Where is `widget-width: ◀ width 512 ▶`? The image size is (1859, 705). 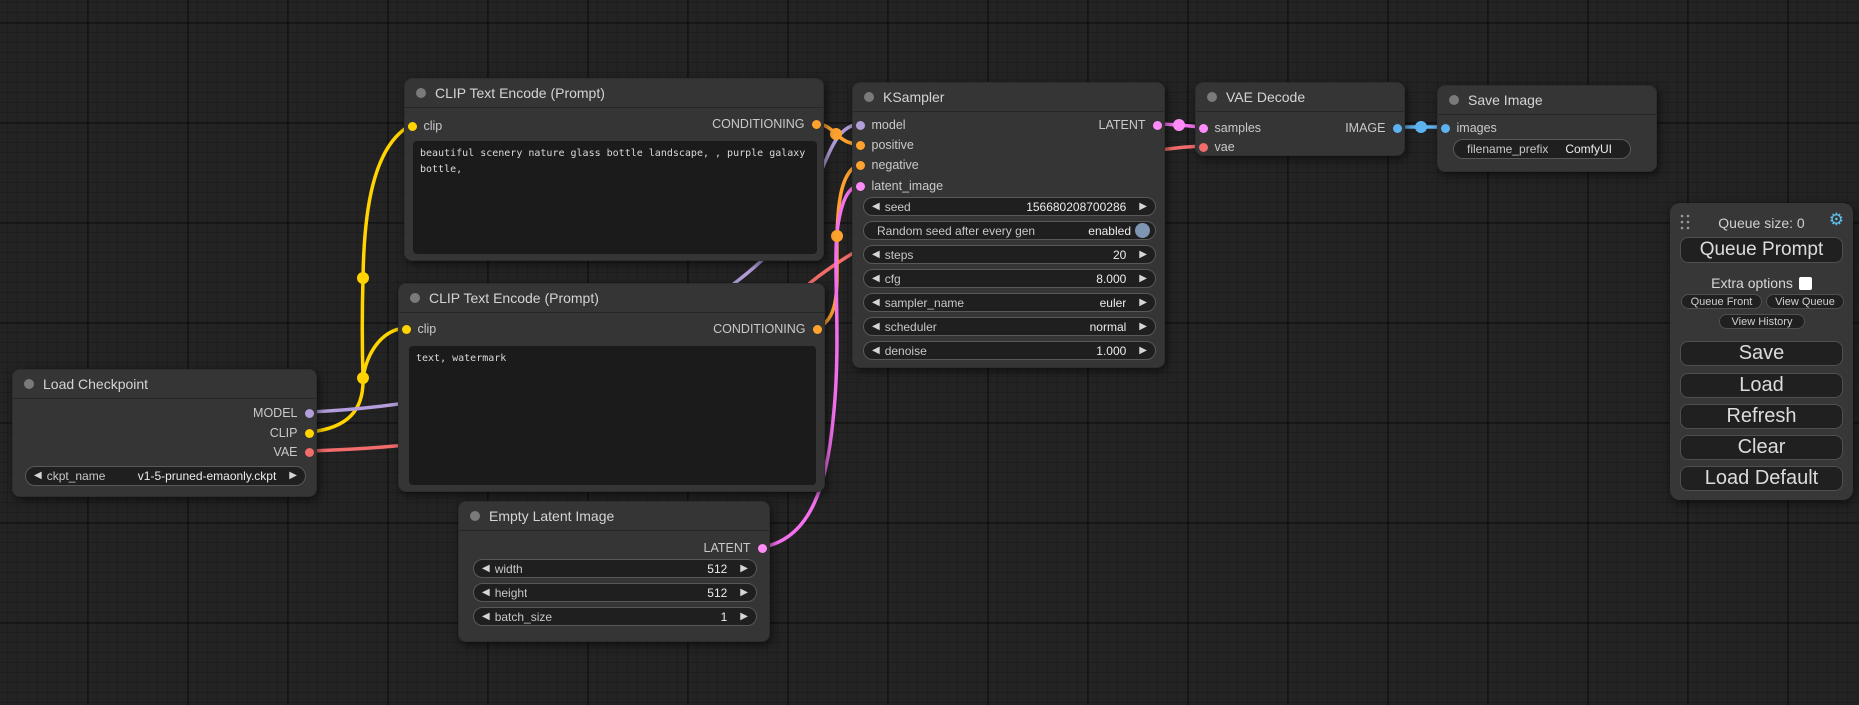 widget-width: ◀ width 512 ▶ is located at coordinates (615, 568).